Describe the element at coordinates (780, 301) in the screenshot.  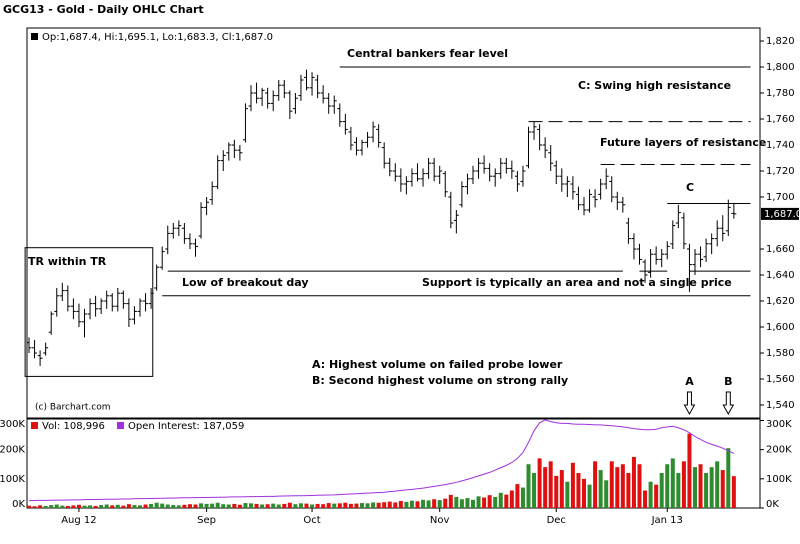
I see `y-tick-label: 1,620` at that location.